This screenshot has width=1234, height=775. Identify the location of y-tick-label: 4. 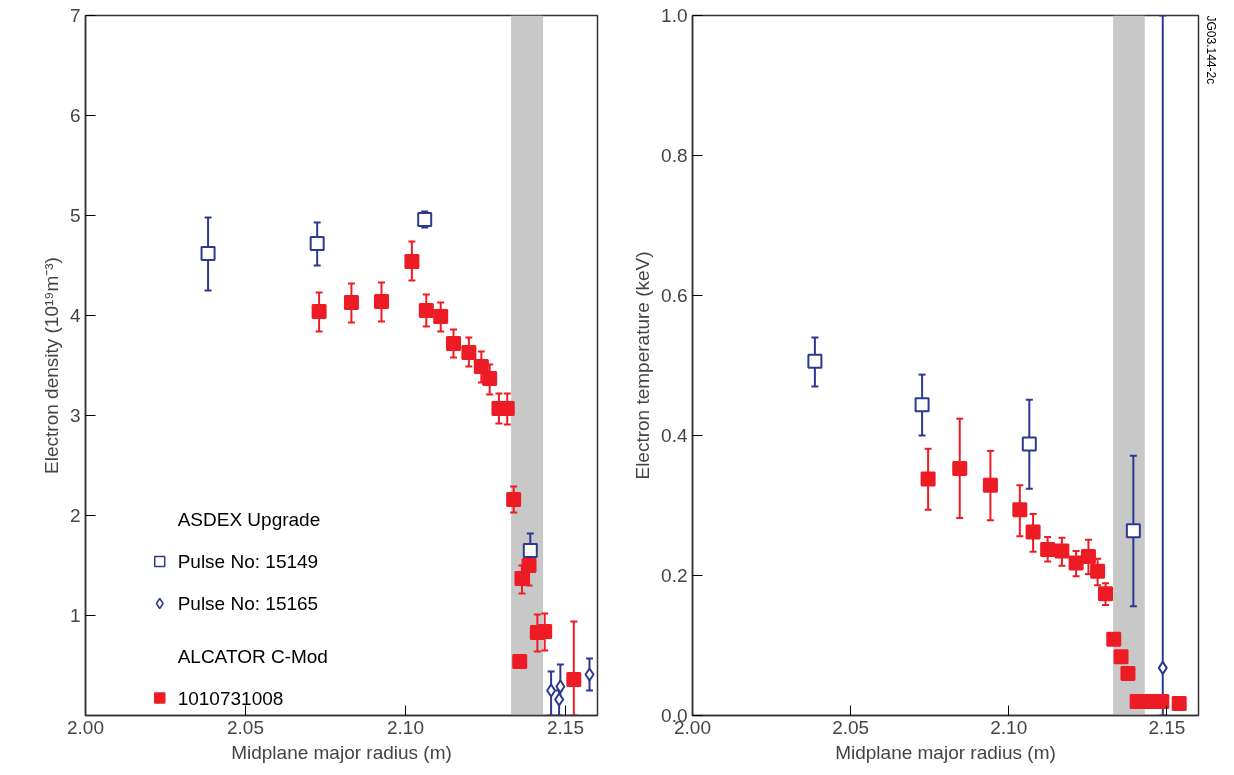
(75, 315).